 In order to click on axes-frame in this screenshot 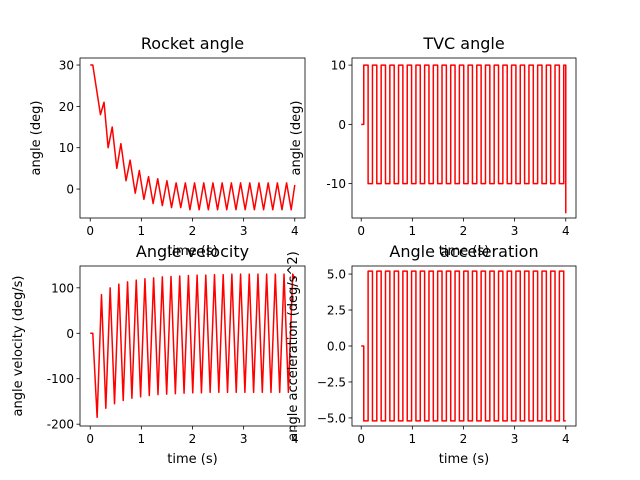, I will do `click(464, 138)`.